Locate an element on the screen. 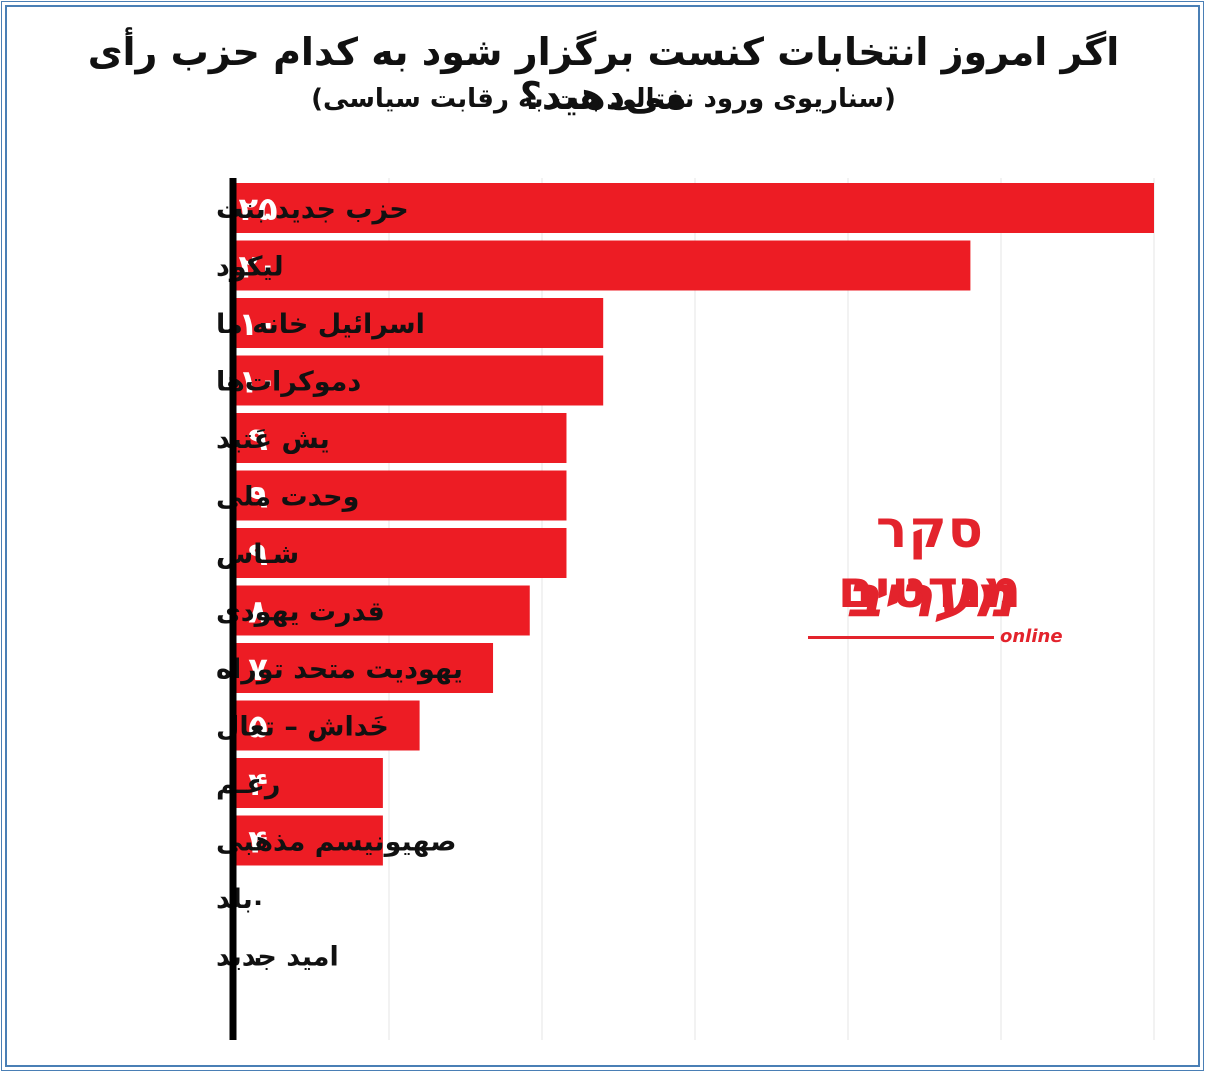 The width and height of the screenshot is (1207, 1074). category-label: یهودیت متحد توراه is located at coordinates (339, 669).